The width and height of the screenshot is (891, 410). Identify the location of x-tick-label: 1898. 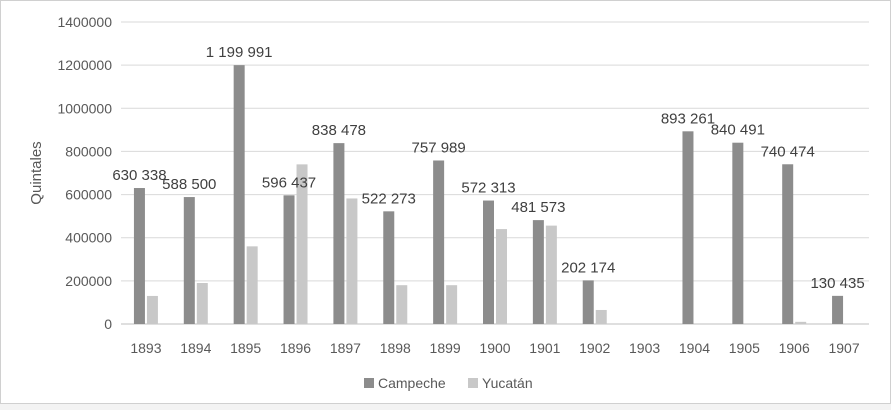
(395, 348).